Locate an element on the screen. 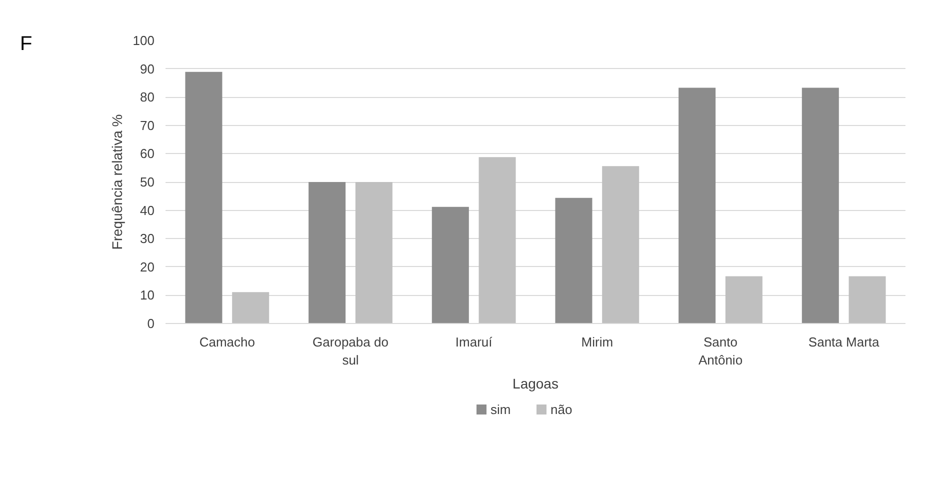  y-tick-label: 10 is located at coordinates (147, 295).